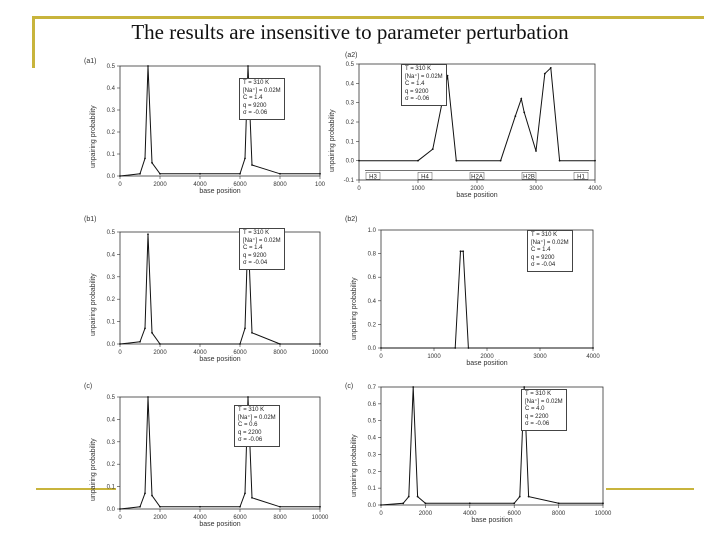 The width and height of the screenshot is (720, 540). I want to click on legend-entry: q = 2200, so click(250, 432).